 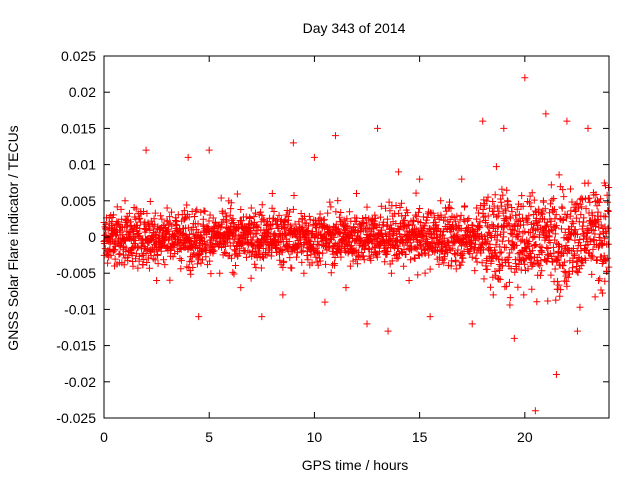 I want to click on x-tick-label: 15, so click(x=420, y=437).